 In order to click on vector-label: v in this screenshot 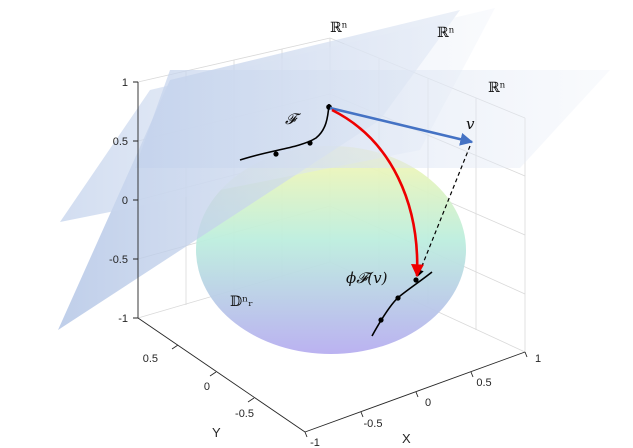, I will do `click(470, 124)`.